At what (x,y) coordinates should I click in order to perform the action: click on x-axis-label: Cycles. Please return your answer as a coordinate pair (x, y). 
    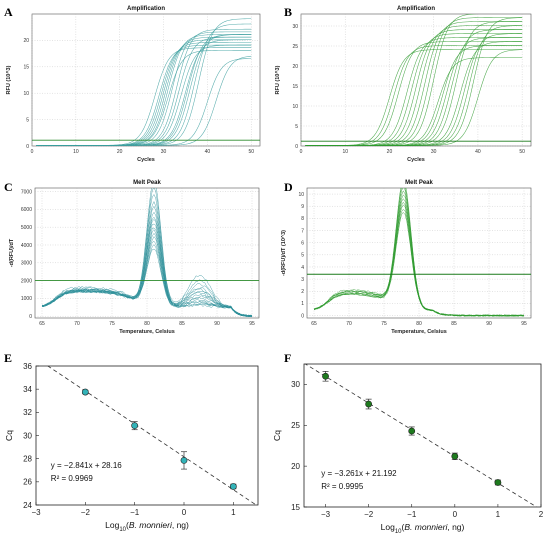
    Looking at the image, I should click on (146, 160).